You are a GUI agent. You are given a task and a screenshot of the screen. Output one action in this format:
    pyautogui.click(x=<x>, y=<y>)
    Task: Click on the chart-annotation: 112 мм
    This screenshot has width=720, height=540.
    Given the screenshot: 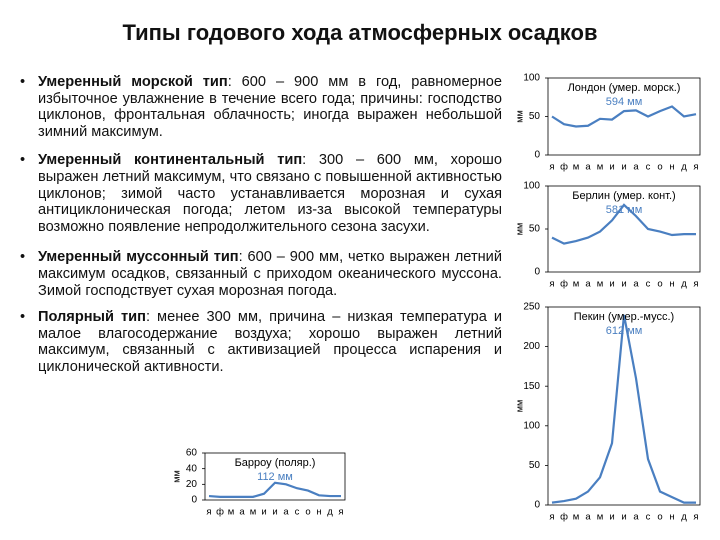 What is the action you would take?
    pyautogui.click(x=275, y=477)
    